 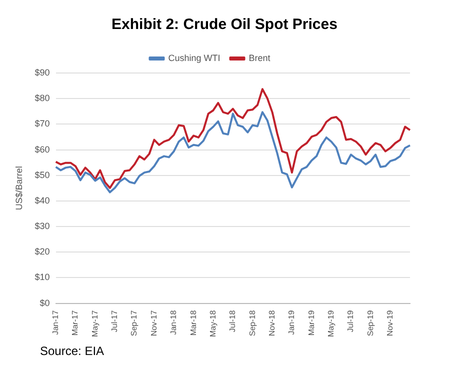 What do you see at coordinates (42, 200) in the screenshot?
I see `y-tick-label: $40` at bounding box center [42, 200].